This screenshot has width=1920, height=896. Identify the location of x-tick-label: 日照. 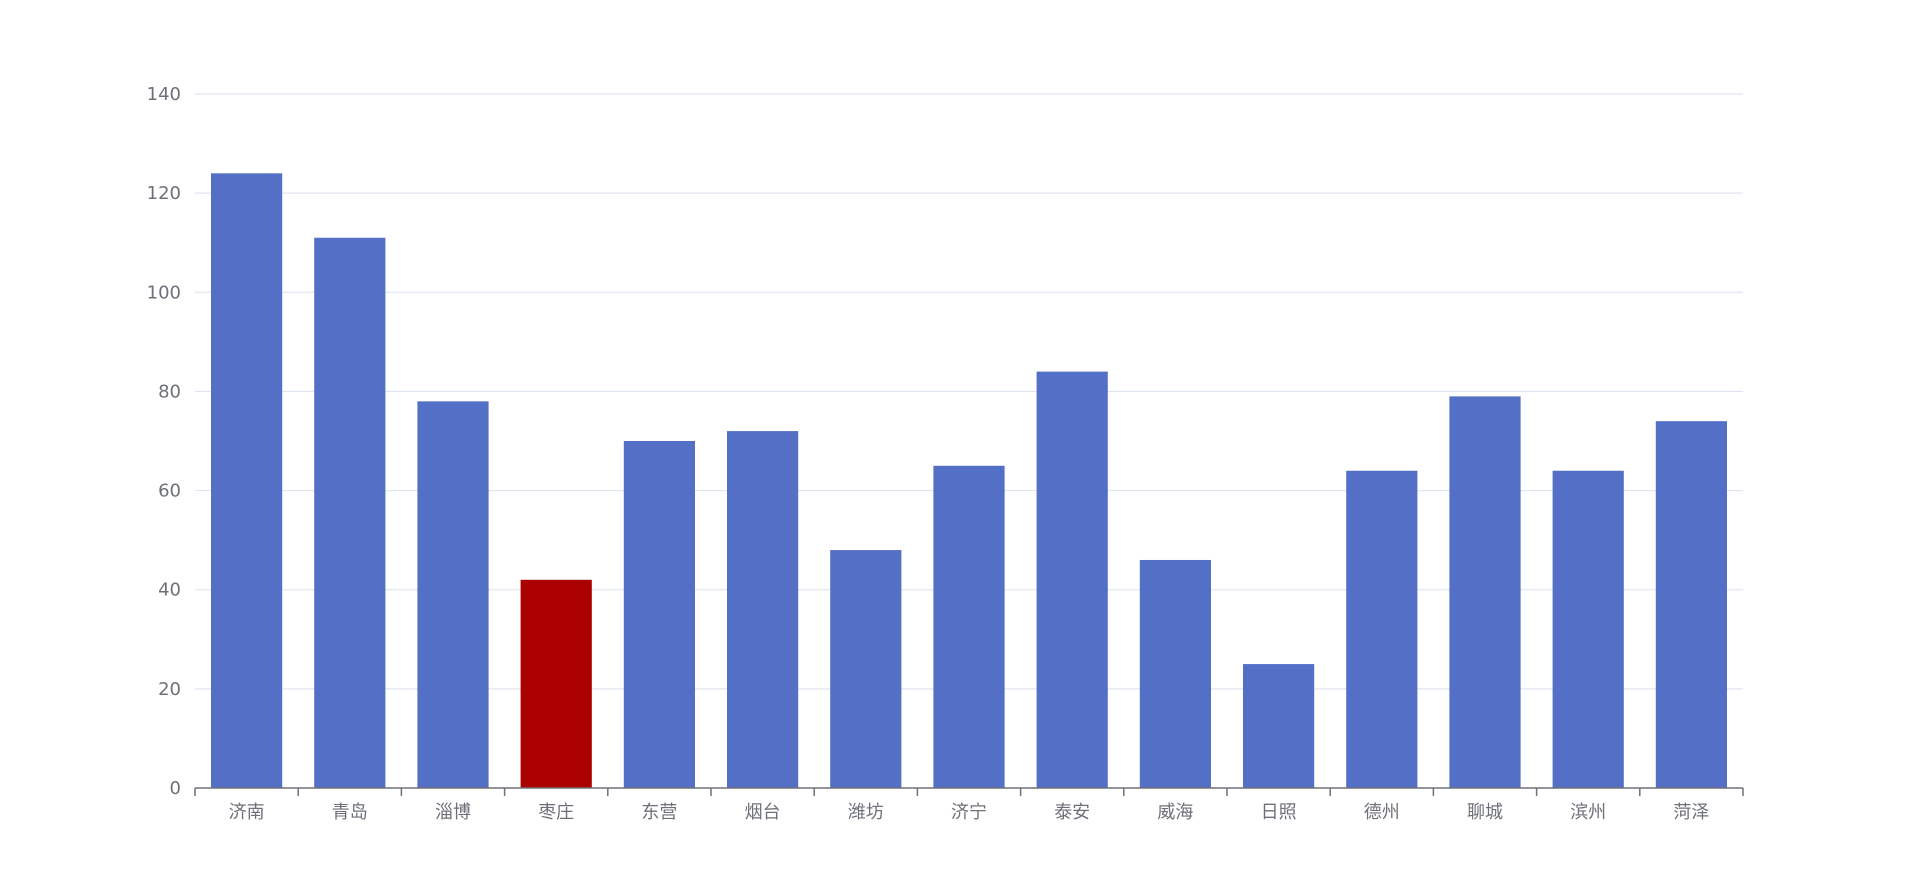
(1279, 812).